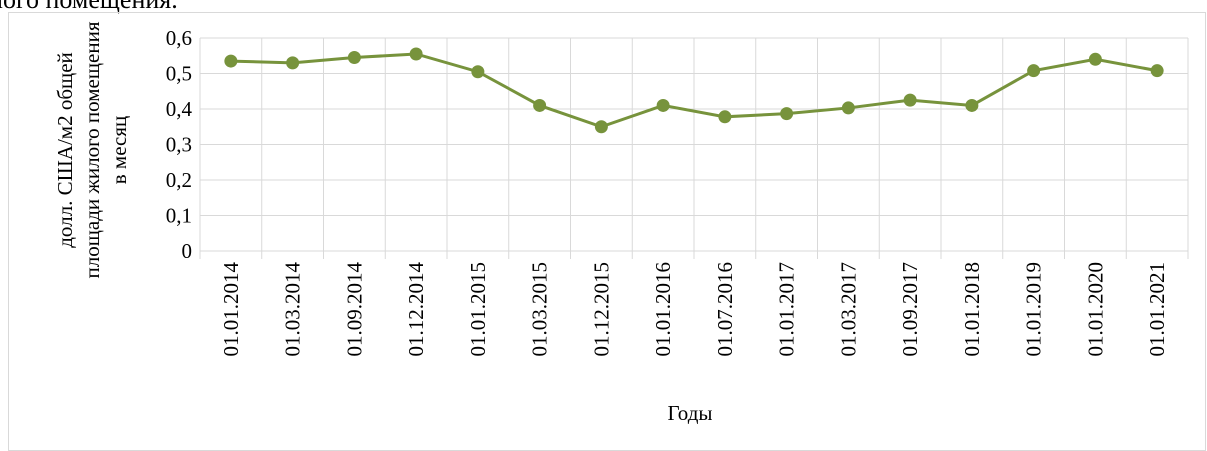  Describe the element at coordinates (694, 90) in the screenshot. I see `line` at that location.